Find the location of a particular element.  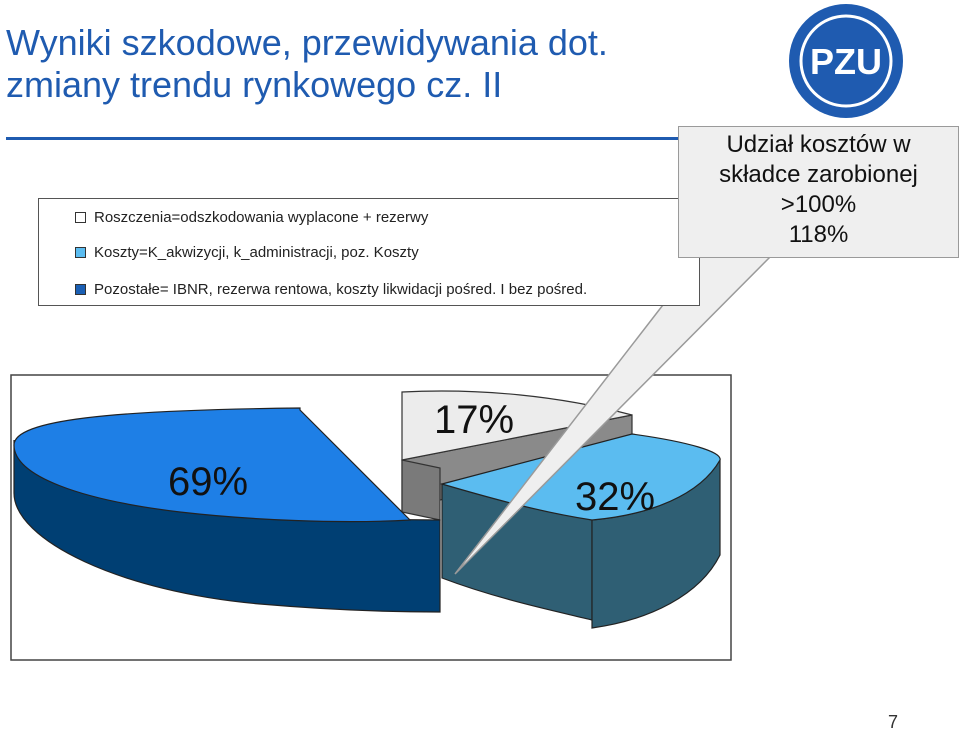

callout-line-4: 118% is located at coordinates (818, 234).